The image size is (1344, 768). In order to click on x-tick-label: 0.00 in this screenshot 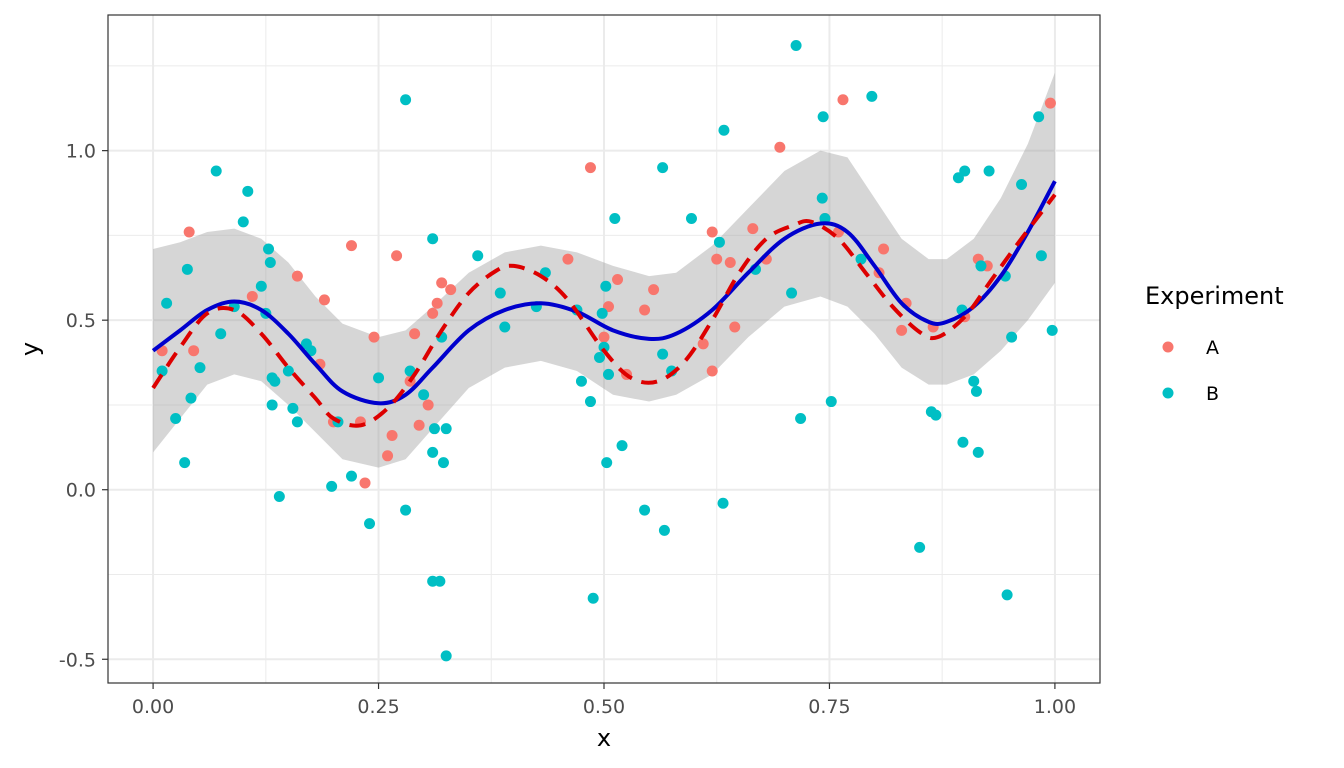, I will do `click(153, 707)`.